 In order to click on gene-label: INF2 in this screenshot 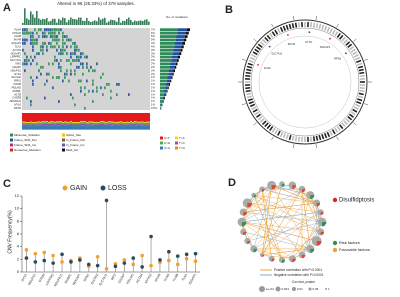, I will do `click(18, 64)`.